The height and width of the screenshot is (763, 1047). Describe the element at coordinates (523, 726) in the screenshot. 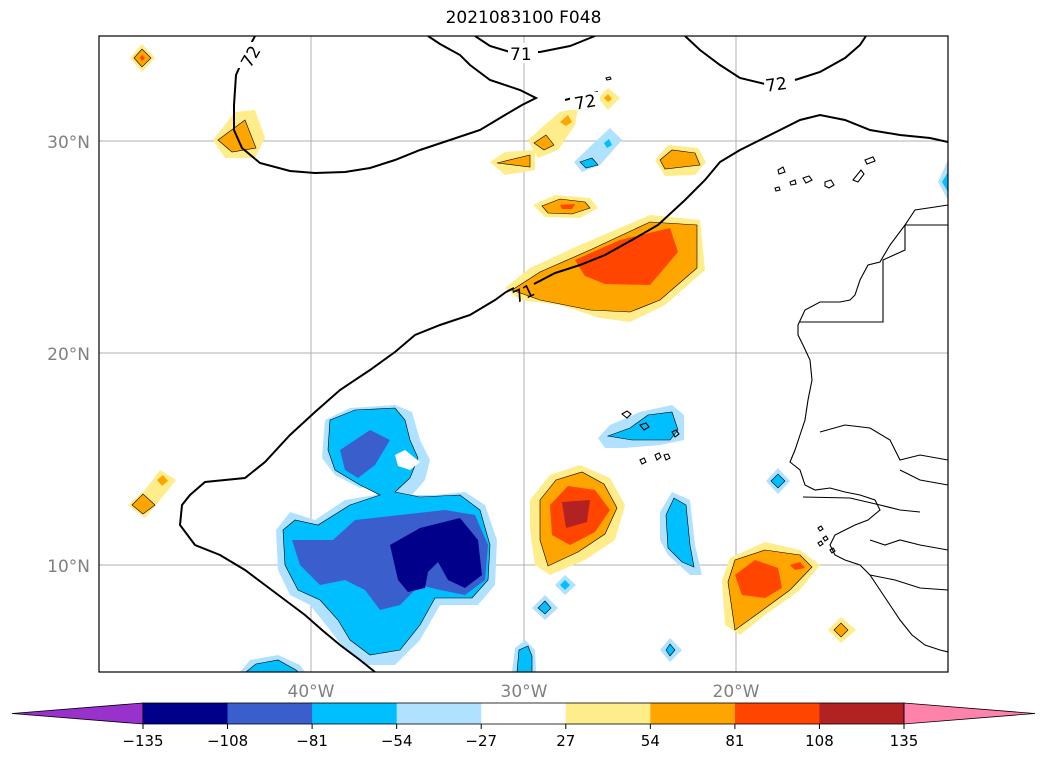

I see `colorbar: −135 −108 −81 −54 −27 27 54 81 108 135` at that location.